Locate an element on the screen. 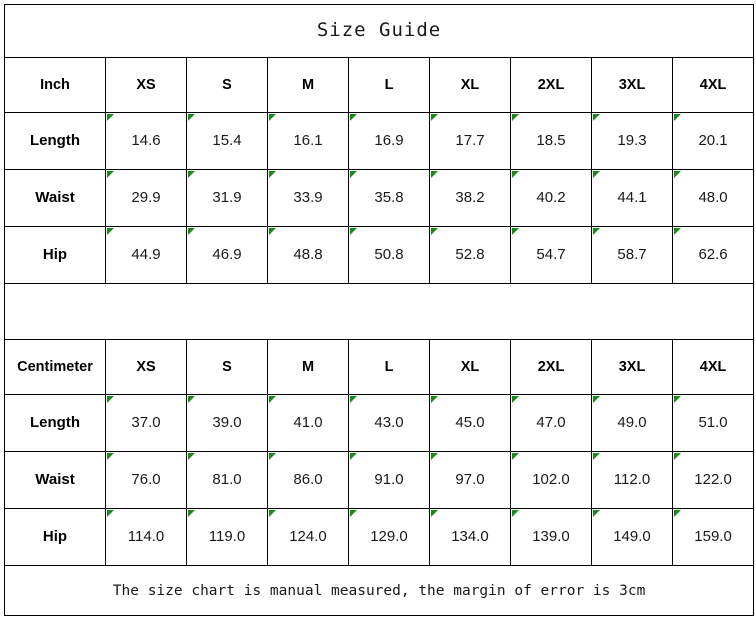 This screenshot has width=756, height=618. inch-col-header-m: M is located at coordinates (308, 85).